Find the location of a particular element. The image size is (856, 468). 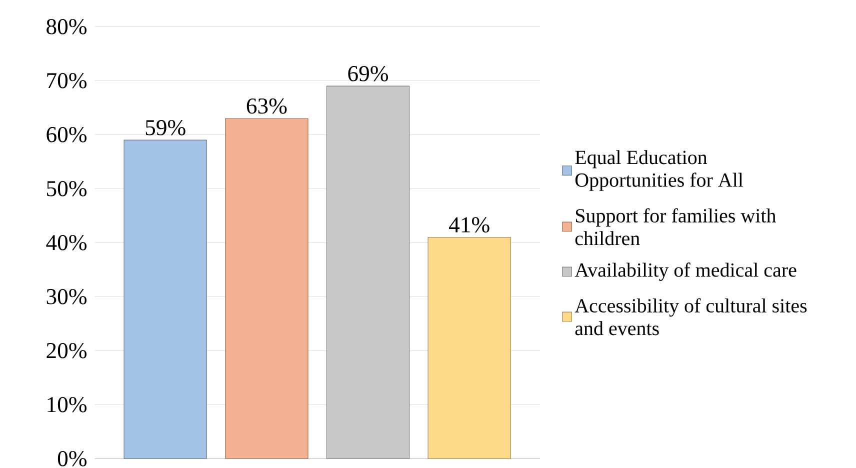

y-tick-label: 70% is located at coordinates (67, 80).